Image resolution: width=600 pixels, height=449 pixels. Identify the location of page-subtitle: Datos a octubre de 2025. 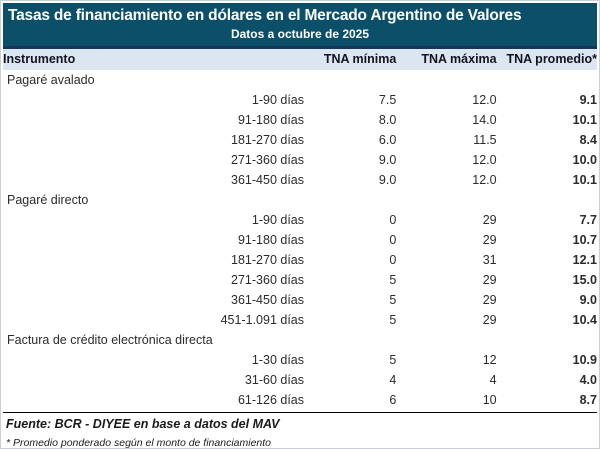
(300, 37).